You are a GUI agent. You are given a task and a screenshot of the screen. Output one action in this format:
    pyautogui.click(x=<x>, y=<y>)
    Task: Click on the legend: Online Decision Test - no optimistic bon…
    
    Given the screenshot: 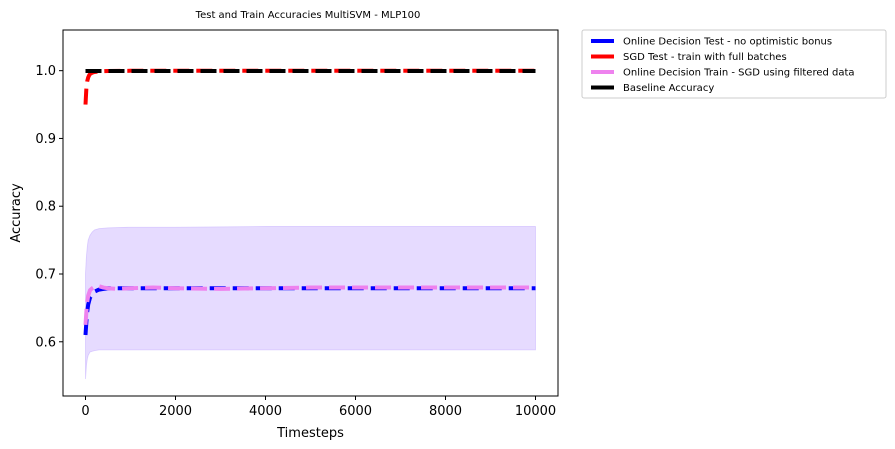 What is the action you would take?
    pyautogui.click(x=734, y=64)
    